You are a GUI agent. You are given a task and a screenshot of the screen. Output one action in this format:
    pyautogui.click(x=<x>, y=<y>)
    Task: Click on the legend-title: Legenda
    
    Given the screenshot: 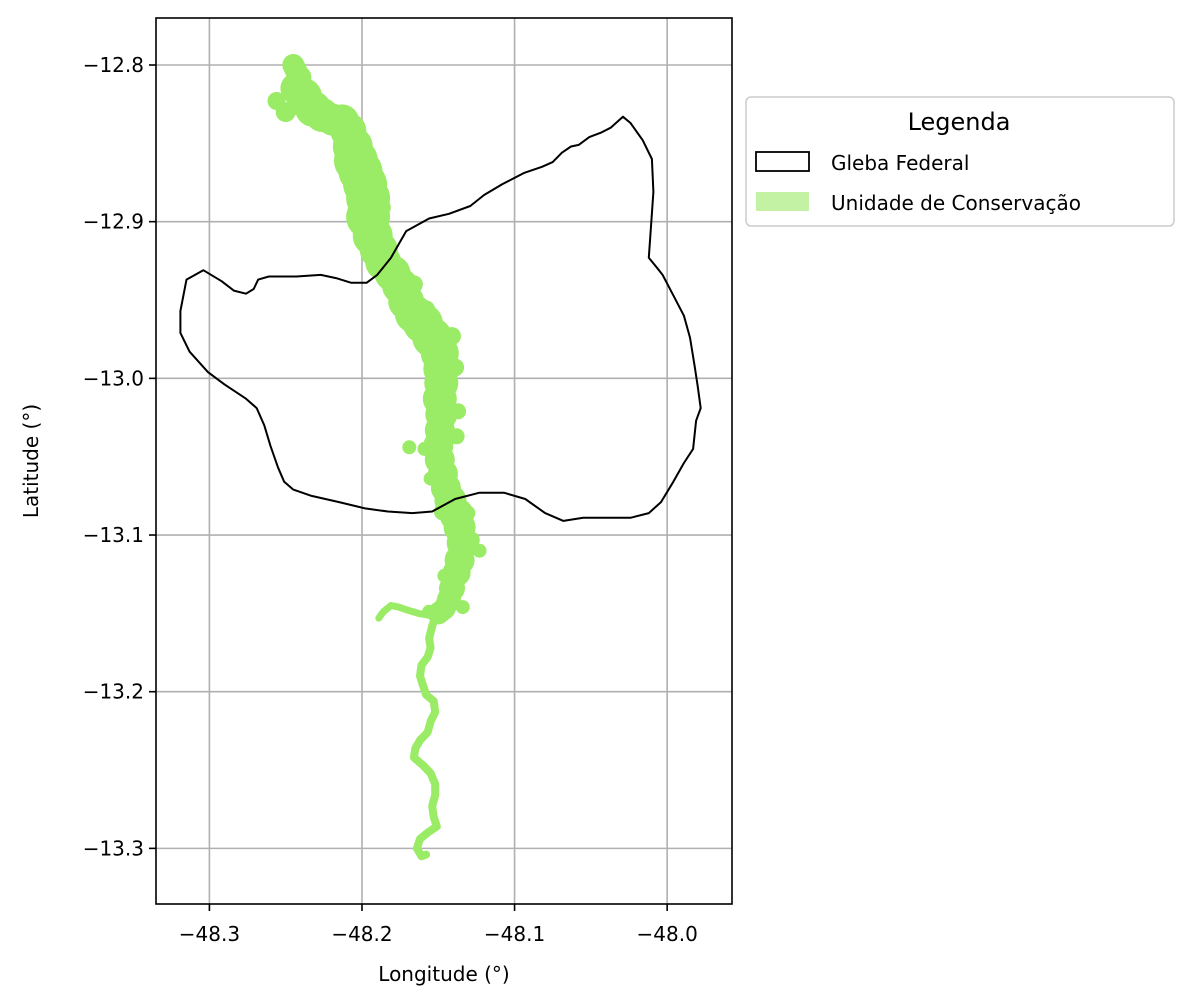 What is the action you would take?
    pyautogui.click(x=959, y=122)
    